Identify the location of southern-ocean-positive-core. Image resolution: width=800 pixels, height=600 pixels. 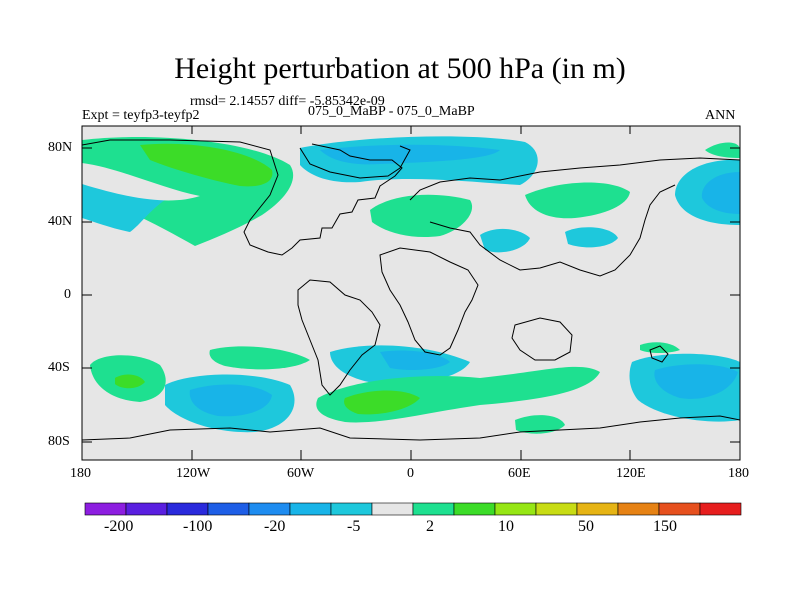
(382, 402).